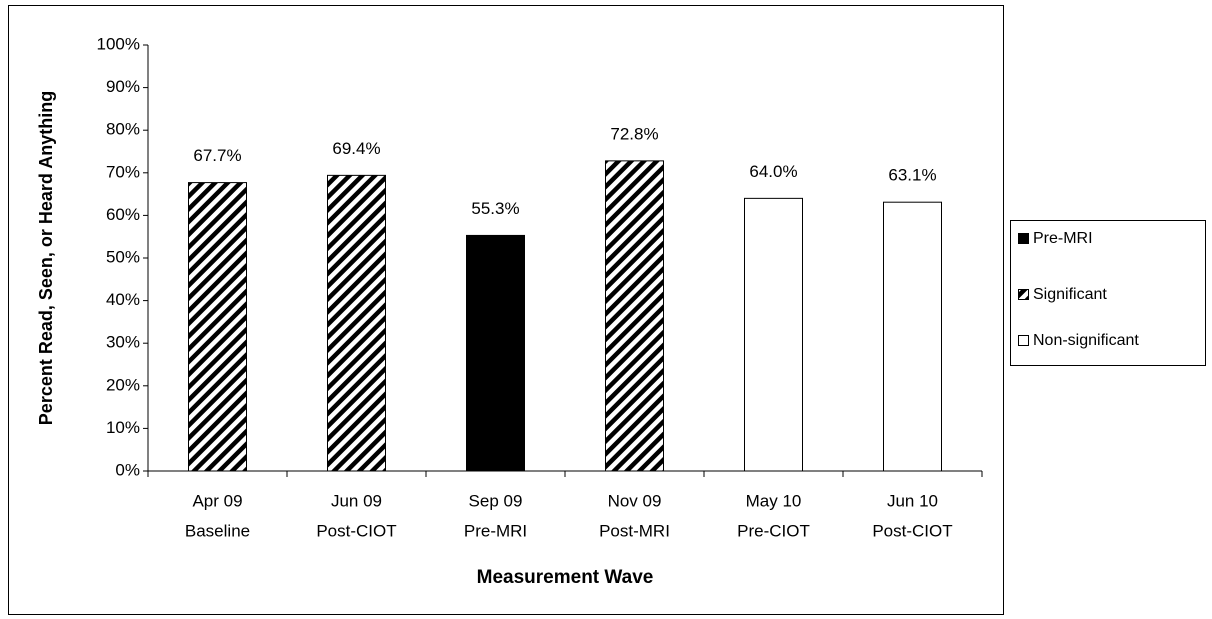 The width and height of the screenshot is (1212, 619). I want to click on y-tick-label: 40%, so click(123, 299).